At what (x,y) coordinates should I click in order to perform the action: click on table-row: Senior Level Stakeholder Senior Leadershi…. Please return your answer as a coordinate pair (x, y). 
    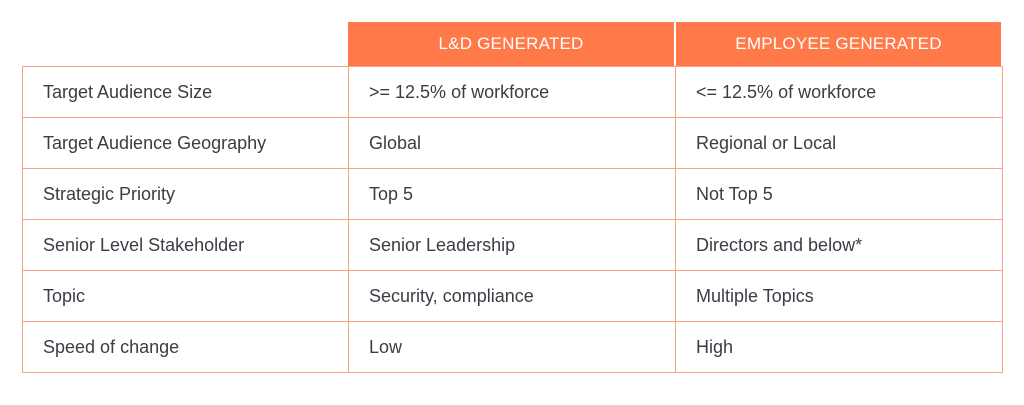
    Looking at the image, I should click on (512, 245).